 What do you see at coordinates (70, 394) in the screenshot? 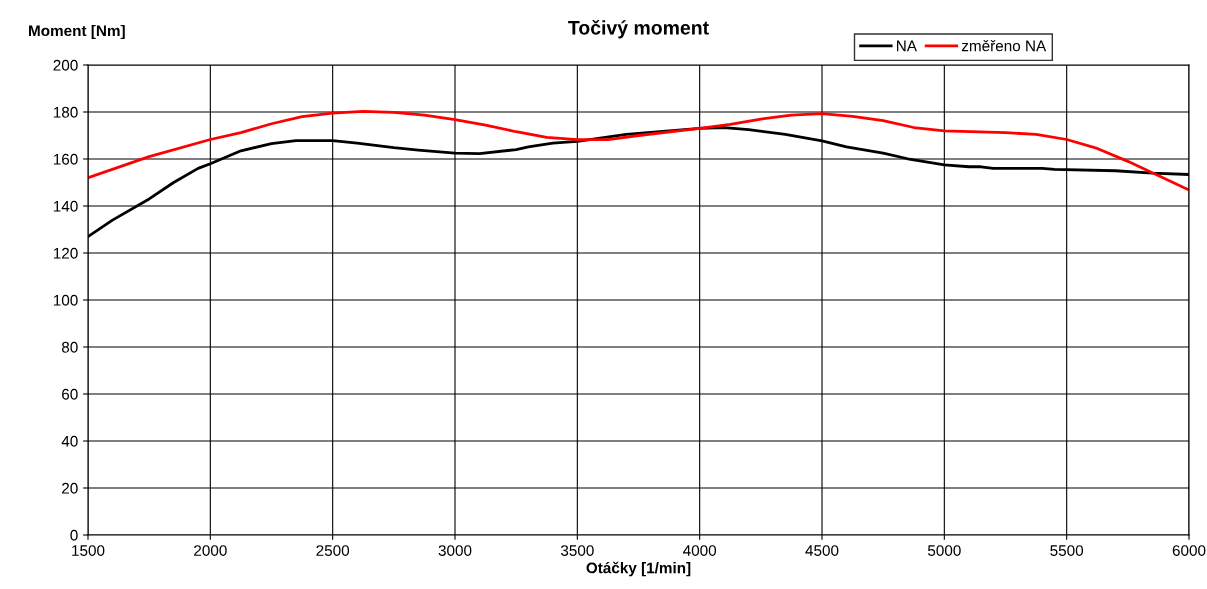
I see `y-tick-label: 60` at bounding box center [70, 394].